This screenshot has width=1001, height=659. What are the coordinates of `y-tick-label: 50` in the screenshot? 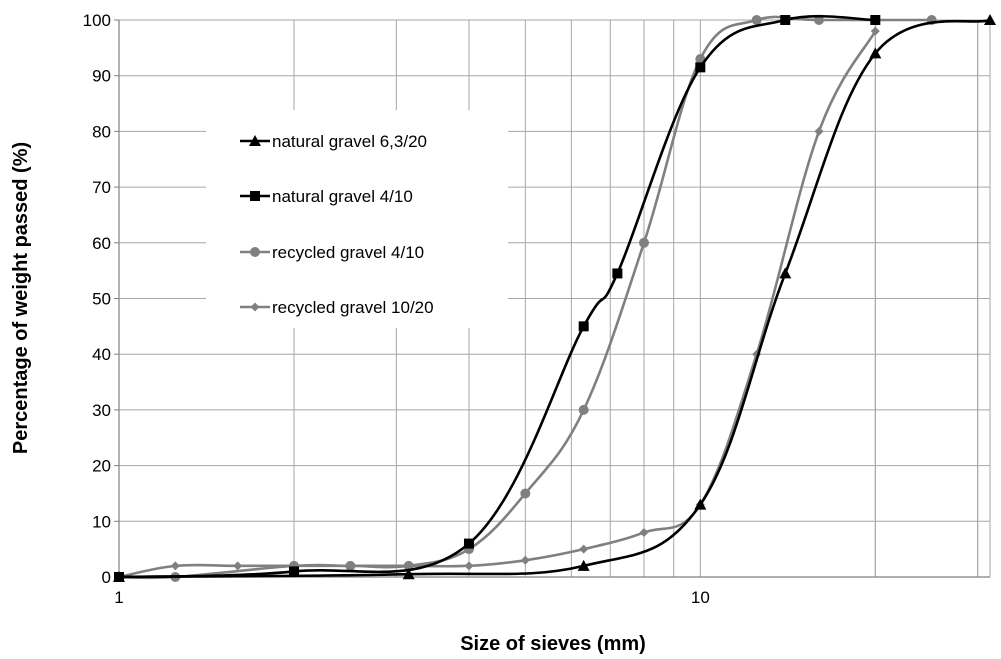 It's located at (101, 299).